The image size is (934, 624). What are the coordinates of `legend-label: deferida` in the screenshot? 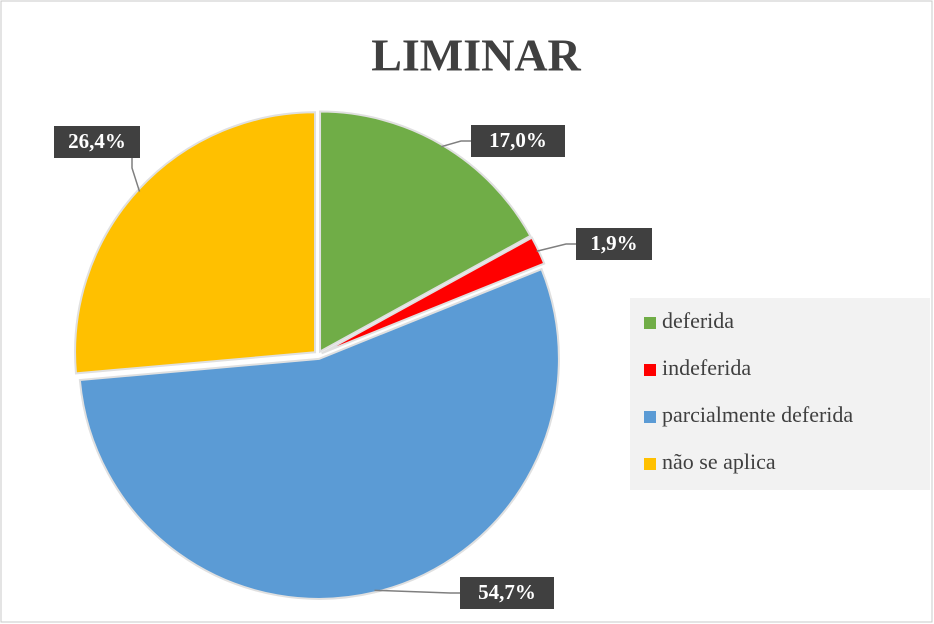 It's located at (698, 320).